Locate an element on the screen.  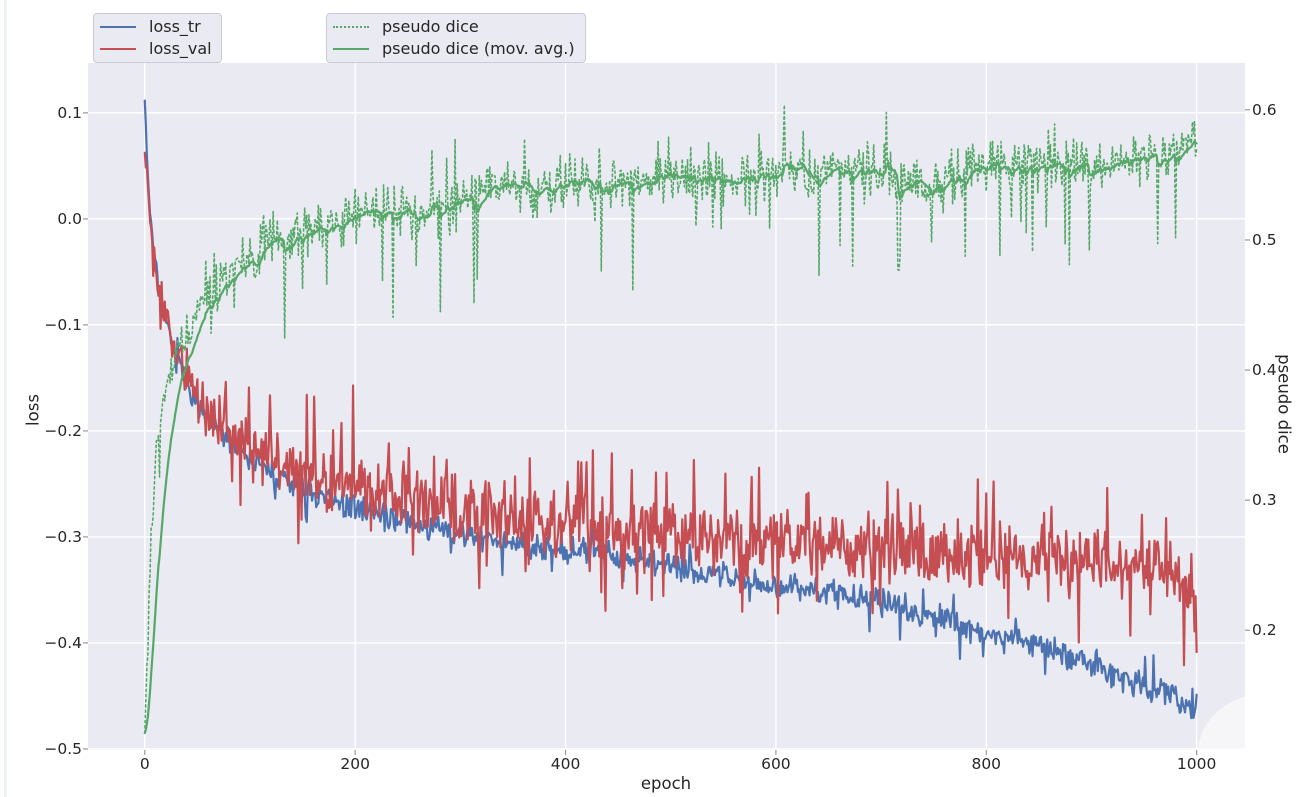
left-y-axis-label: loss is located at coordinates (33, 410).